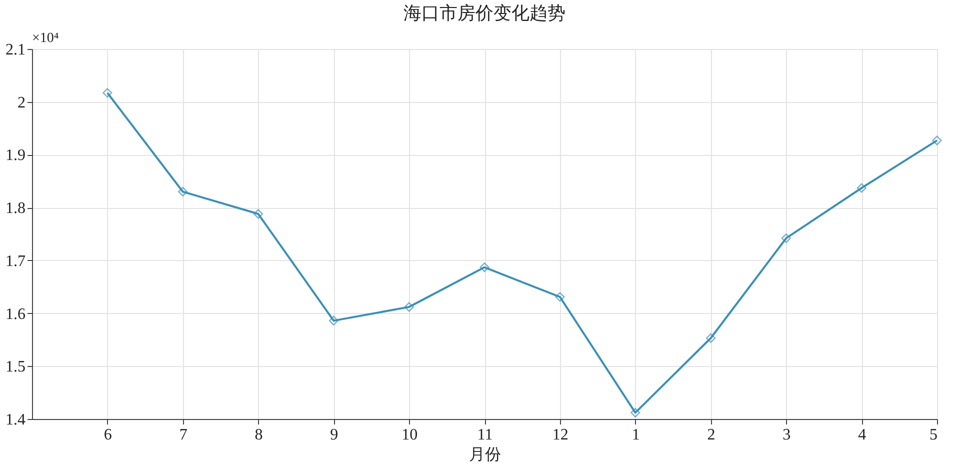  Describe the element at coordinates (16, 50) in the screenshot. I see `y-tick-label: 2.1` at that location.